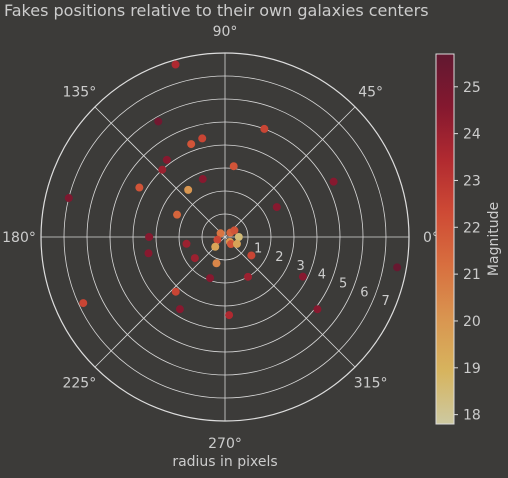 The width and height of the screenshot is (508, 478). What do you see at coordinates (472, 181) in the screenshot?
I see `colorbar-tick-label: 23` at bounding box center [472, 181].